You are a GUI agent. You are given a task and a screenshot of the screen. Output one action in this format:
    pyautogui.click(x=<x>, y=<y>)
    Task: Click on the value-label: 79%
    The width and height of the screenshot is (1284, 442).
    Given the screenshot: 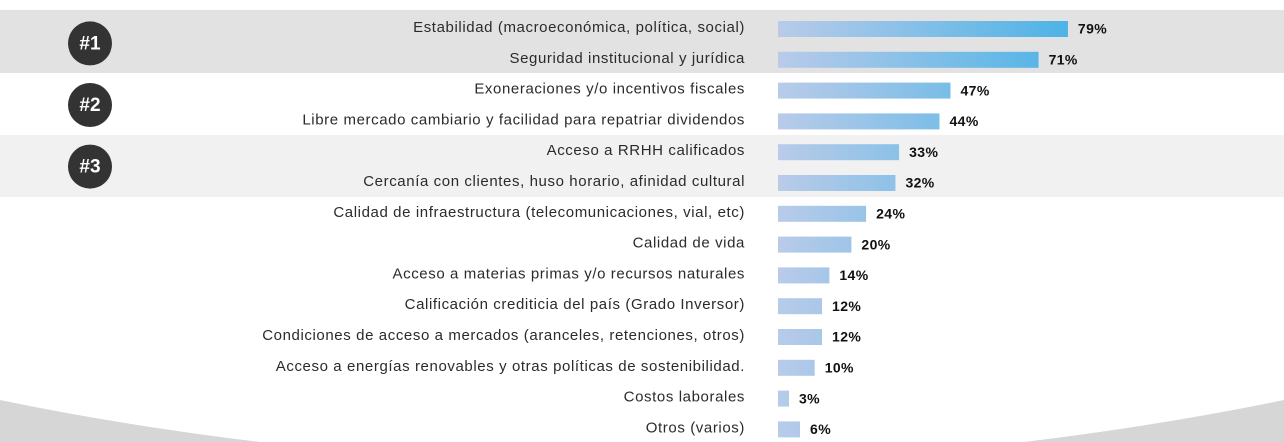 What is the action you would take?
    pyautogui.click(x=1092, y=29)
    